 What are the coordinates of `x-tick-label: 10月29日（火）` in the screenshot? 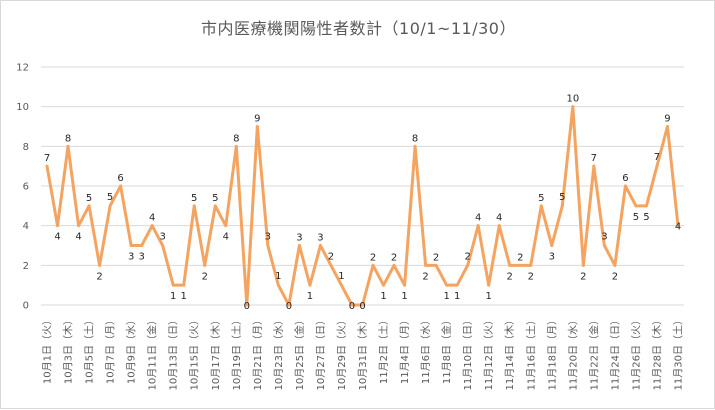 It's located at (342, 352).